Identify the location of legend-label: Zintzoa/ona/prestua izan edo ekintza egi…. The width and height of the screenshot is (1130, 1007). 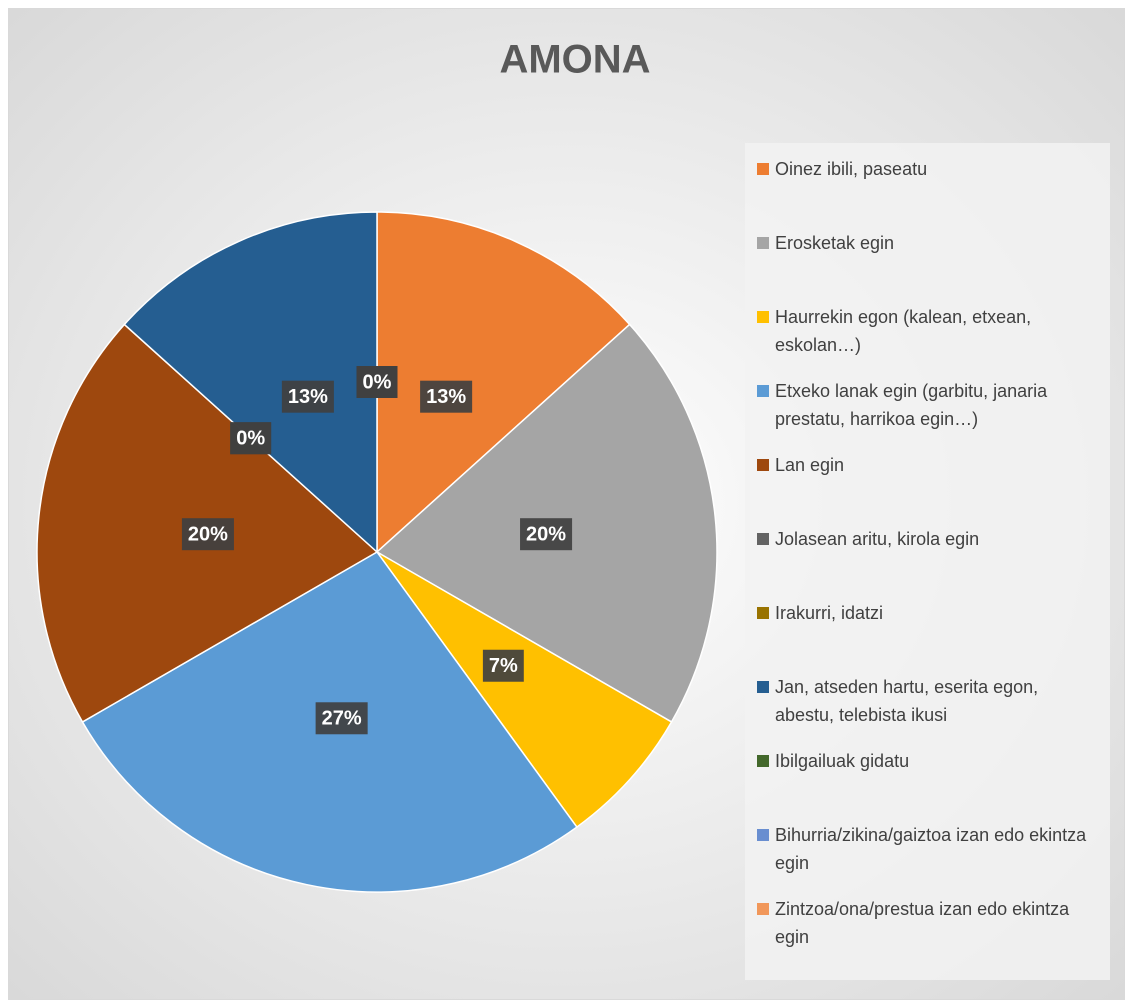
(922, 923).